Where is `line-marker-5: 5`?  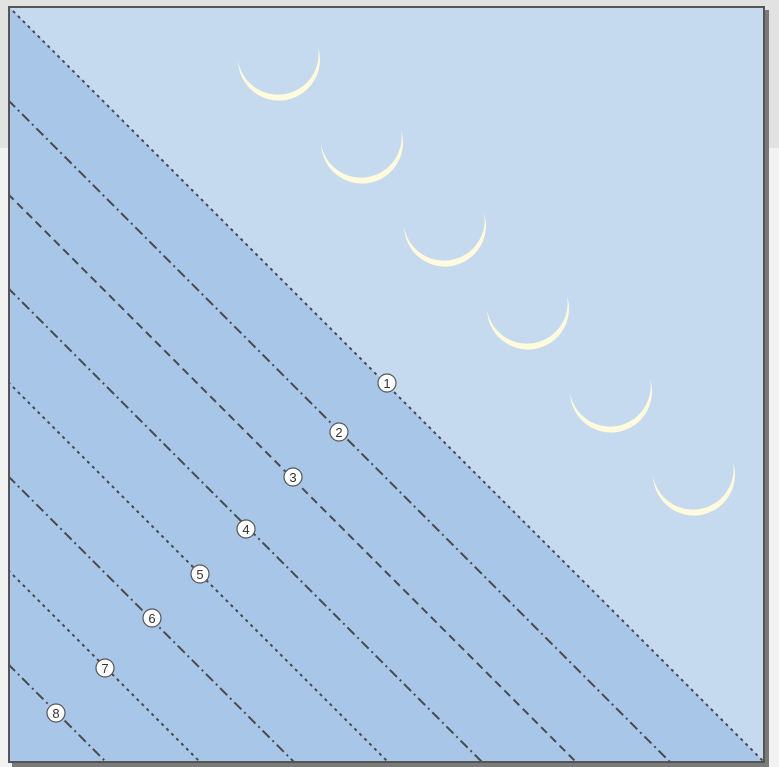 line-marker-5: 5 is located at coordinates (200, 574).